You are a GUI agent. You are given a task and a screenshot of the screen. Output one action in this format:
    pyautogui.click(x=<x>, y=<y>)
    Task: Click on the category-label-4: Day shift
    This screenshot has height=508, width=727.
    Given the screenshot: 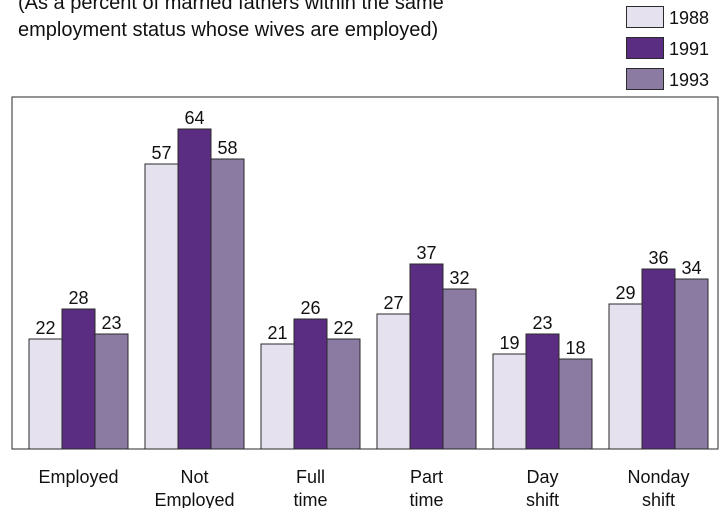 What is the action you would take?
    pyautogui.click(x=542, y=487)
    